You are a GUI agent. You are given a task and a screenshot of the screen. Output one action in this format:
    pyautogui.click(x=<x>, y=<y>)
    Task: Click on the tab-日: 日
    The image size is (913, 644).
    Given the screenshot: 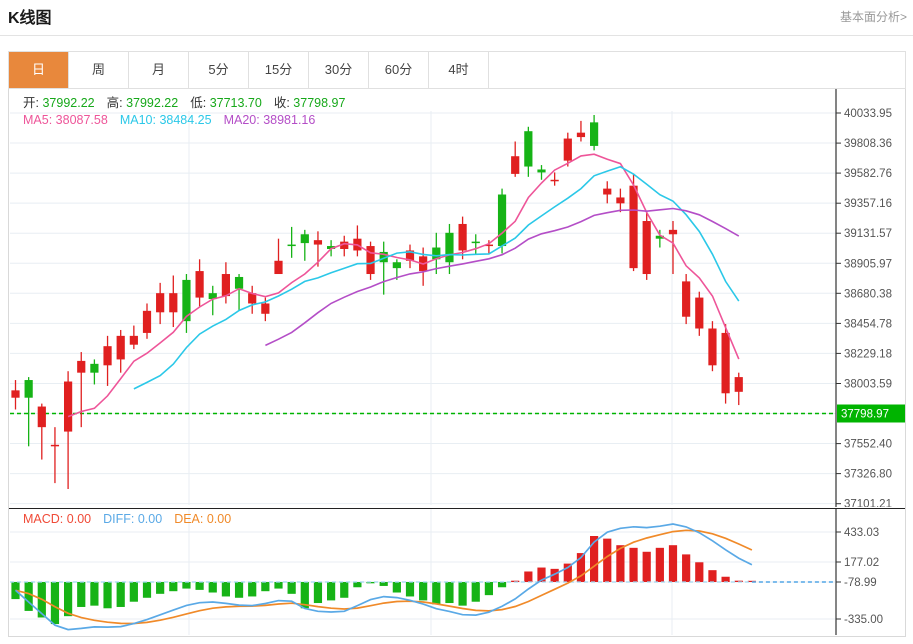 What is the action you would take?
    pyautogui.click(x=39, y=70)
    